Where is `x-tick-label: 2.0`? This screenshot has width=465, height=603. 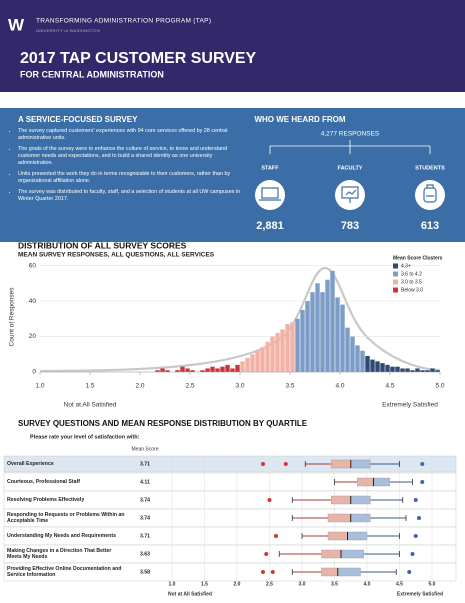
x-tick-label: 2.0 is located at coordinates (237, 584).